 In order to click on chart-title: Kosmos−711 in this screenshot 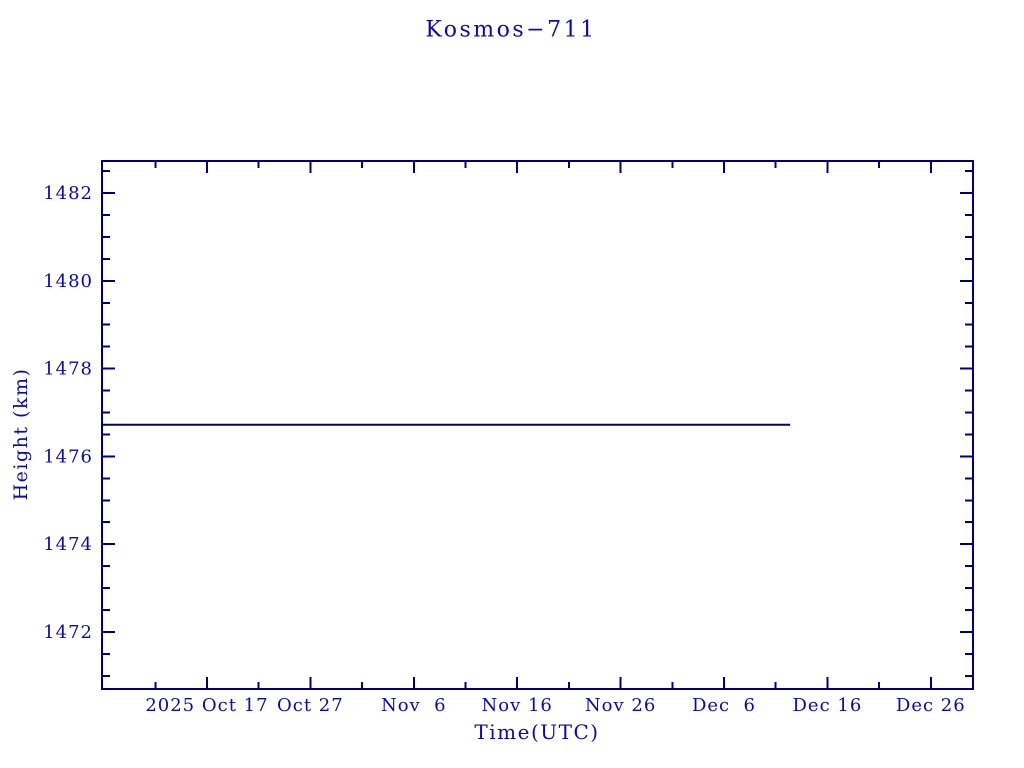, I will do `click(511, 30)`.